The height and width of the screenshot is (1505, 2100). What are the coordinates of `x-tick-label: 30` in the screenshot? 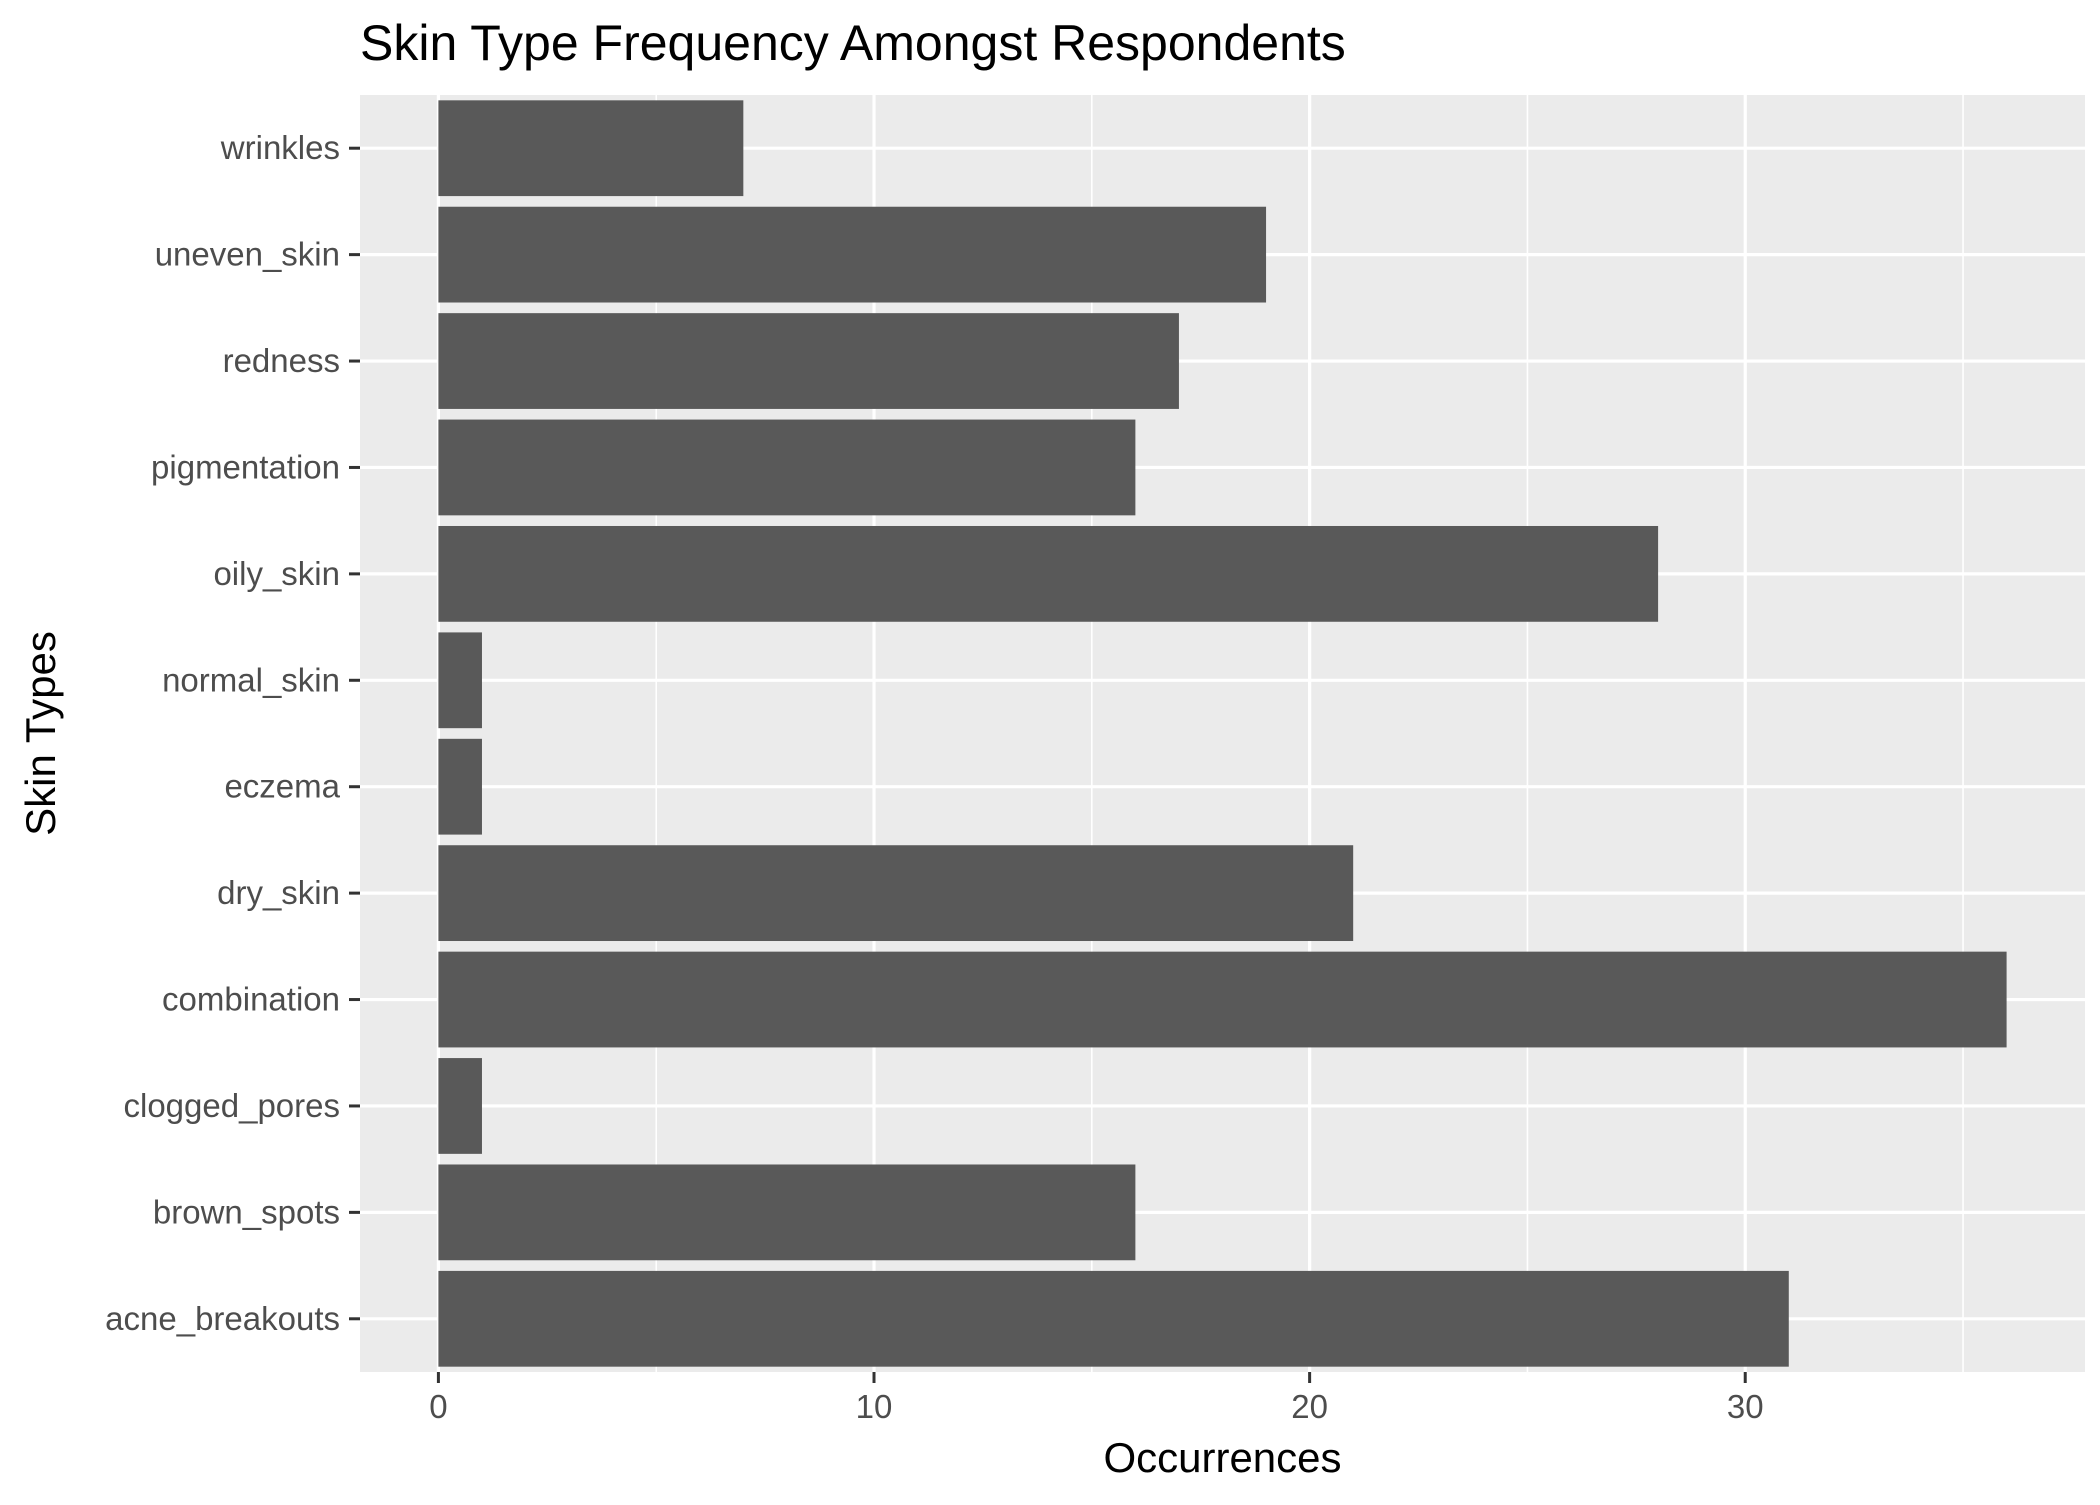 It's located at (1745, 1406).